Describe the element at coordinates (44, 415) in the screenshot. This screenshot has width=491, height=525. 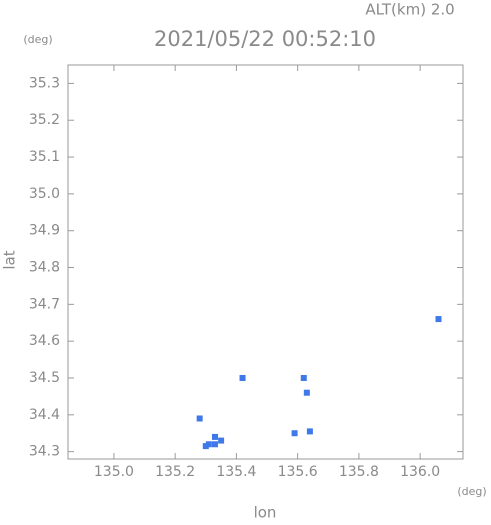
I see `y-tick-label: 34.4` at that location.